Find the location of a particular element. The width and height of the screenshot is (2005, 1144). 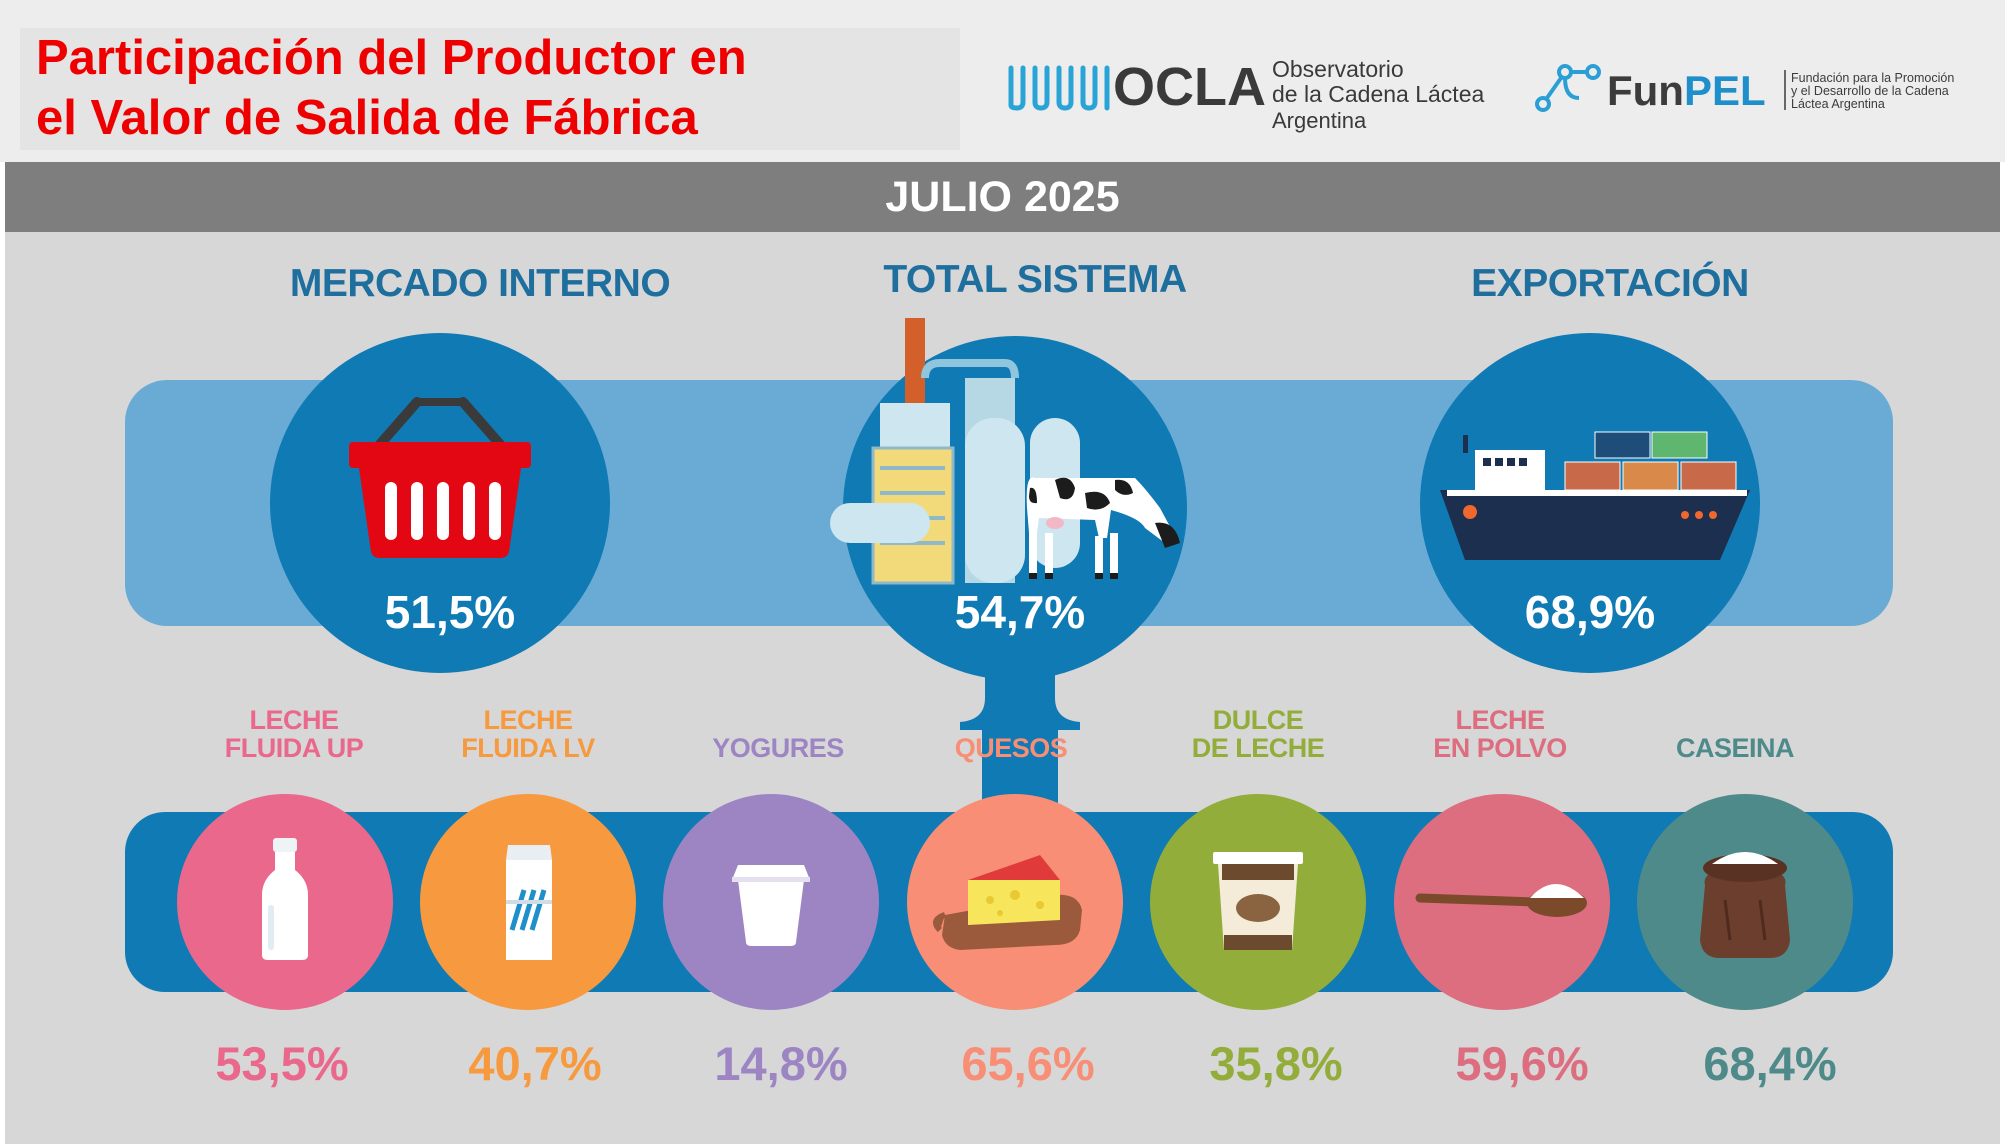

factory-cow-icon is located at coordinates (1020, 455).